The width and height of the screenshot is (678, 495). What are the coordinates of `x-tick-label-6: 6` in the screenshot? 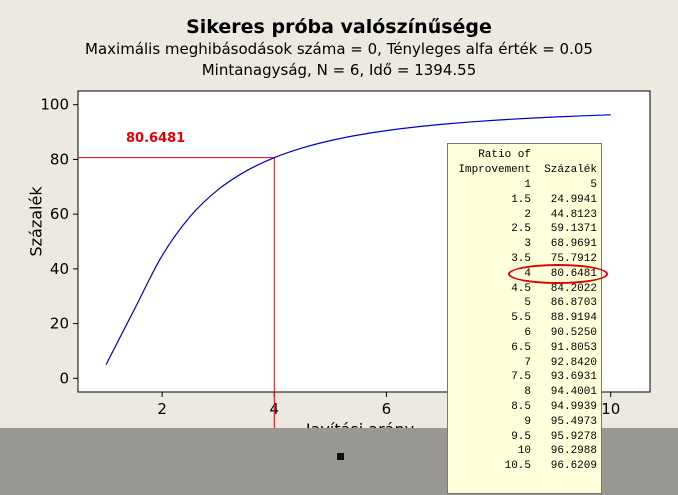 It's located at (387, 409).